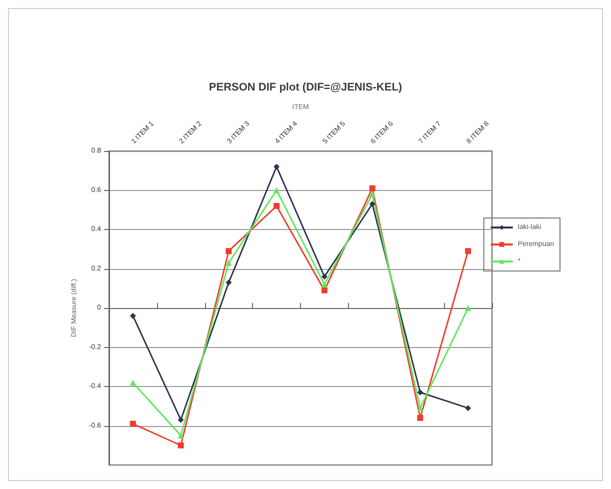 This screenshot has width=611, height=489. Describe the element at coordinates (305, 88) in the screenshot. I see `chart-title: PERSON DIF plot (DIF=@JENIS-KEL)` at that location.